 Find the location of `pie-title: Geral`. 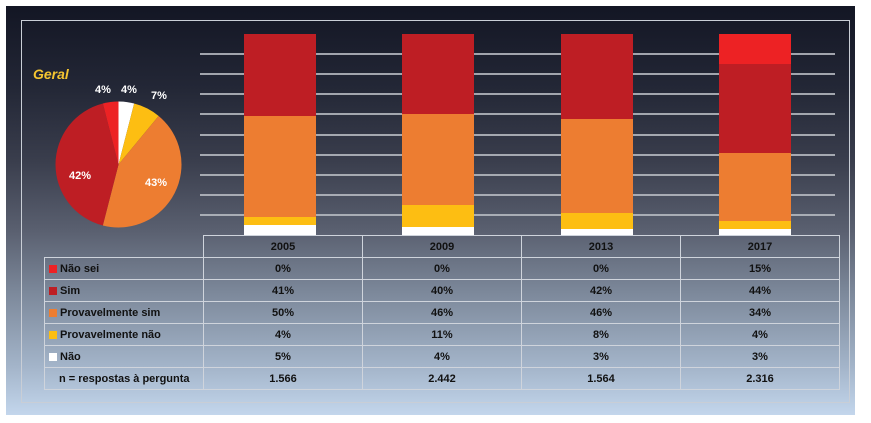

pie-title: Geral is located at coordinates (51, 74).